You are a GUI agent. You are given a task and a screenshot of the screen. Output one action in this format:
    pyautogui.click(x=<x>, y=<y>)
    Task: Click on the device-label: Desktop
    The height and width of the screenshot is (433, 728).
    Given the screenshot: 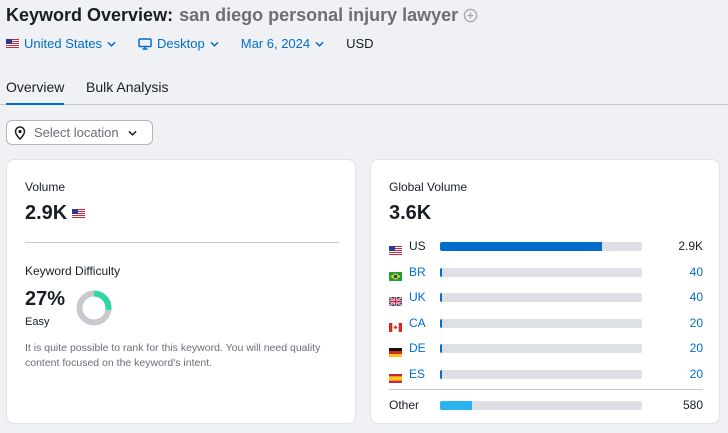 What is the action you would take?
    pyautogui.click(x=181, y=43)
    